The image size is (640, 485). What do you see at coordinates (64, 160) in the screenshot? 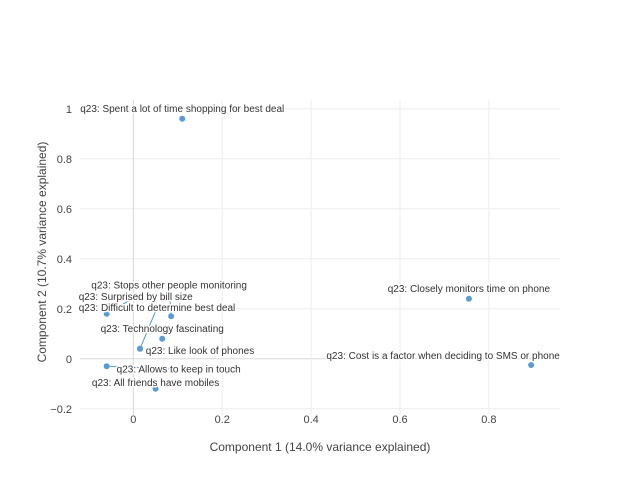
I see `y-tick-label: 0.8` at bounding box center [64, 160].